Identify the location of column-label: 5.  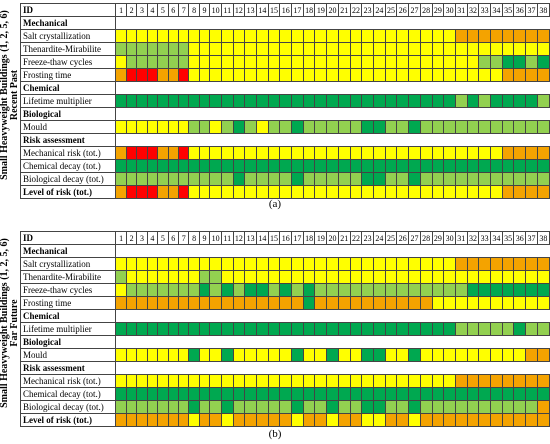
(163, 10).